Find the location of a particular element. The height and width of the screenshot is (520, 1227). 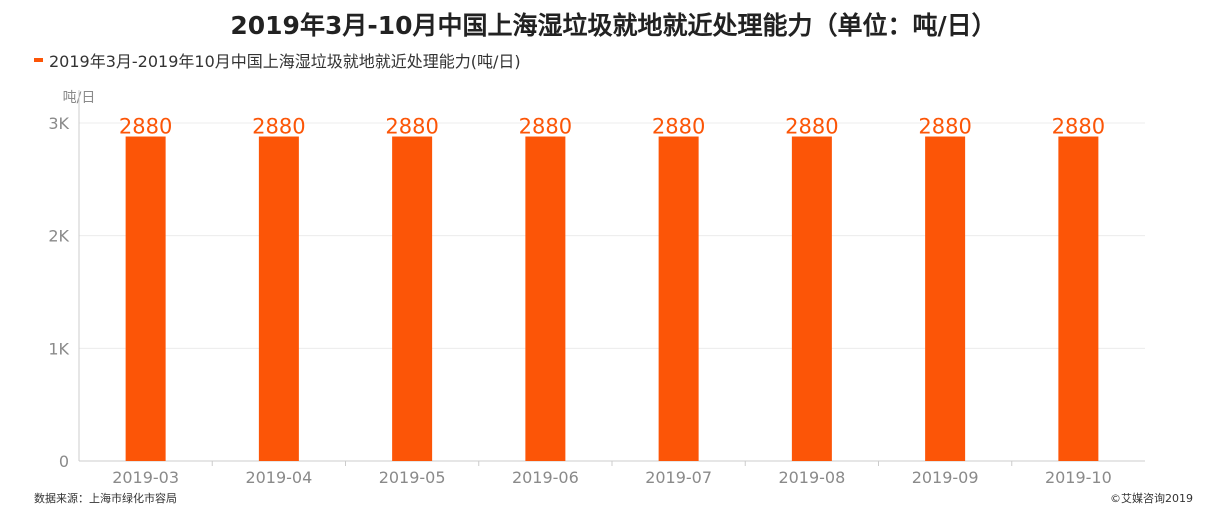

x-tick-label: 2019-09 is located at coordinates (945, 477).